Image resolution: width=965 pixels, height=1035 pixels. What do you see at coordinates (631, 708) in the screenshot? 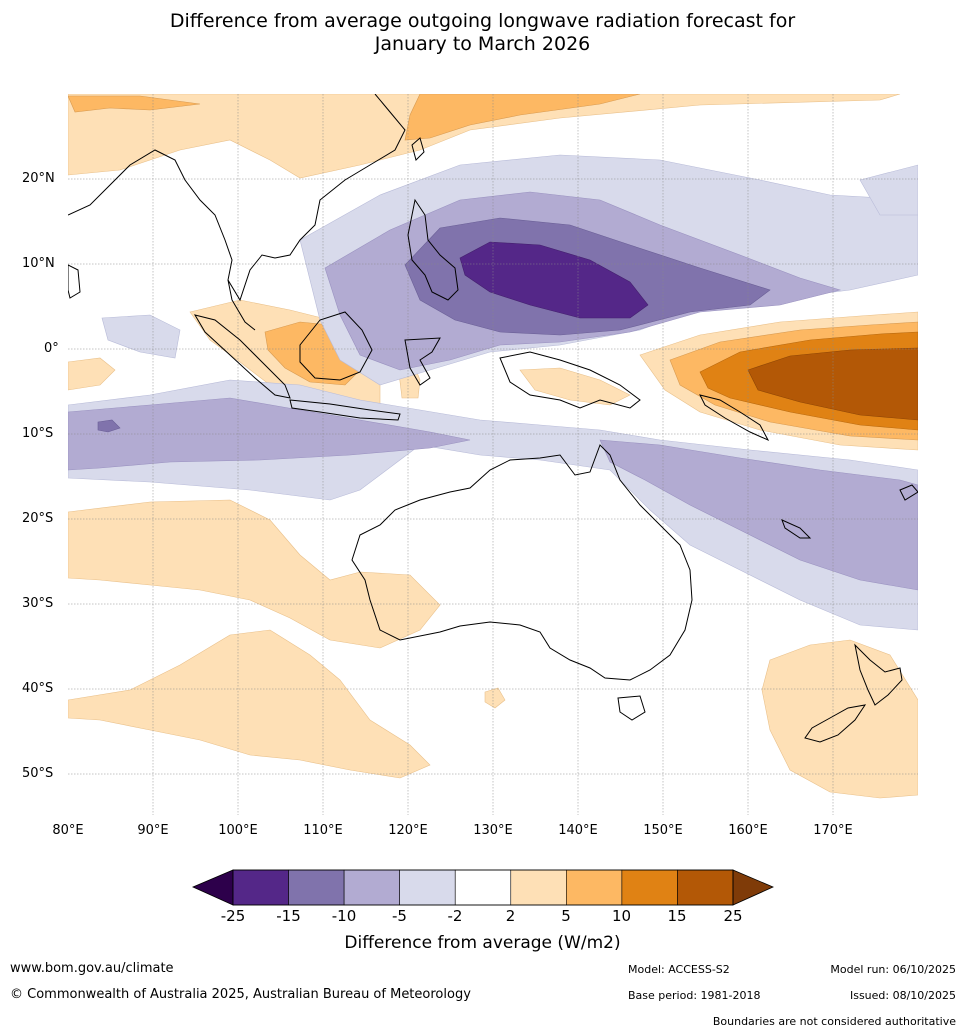
I see `coast-tasmania` at bounding box center [631, 708].